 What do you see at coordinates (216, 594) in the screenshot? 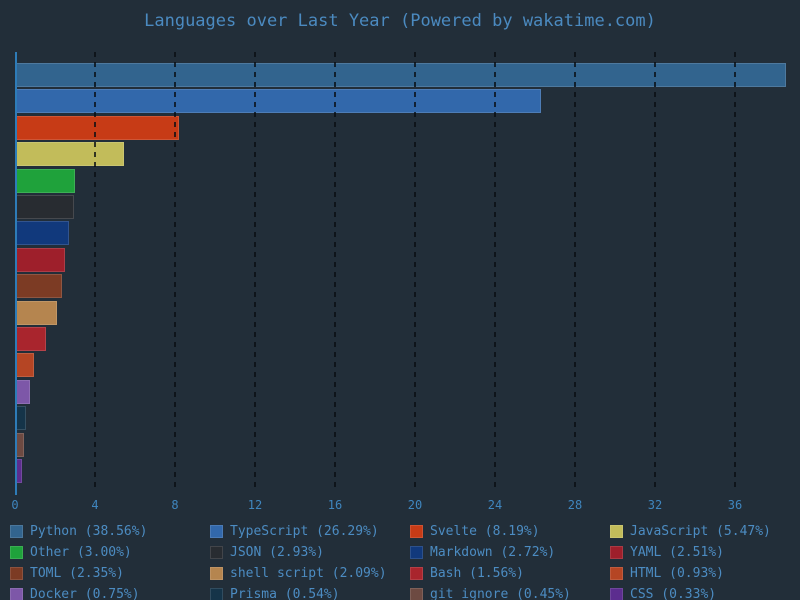
I see `legend-swatch-prisma` at bounding box center [216, 594].